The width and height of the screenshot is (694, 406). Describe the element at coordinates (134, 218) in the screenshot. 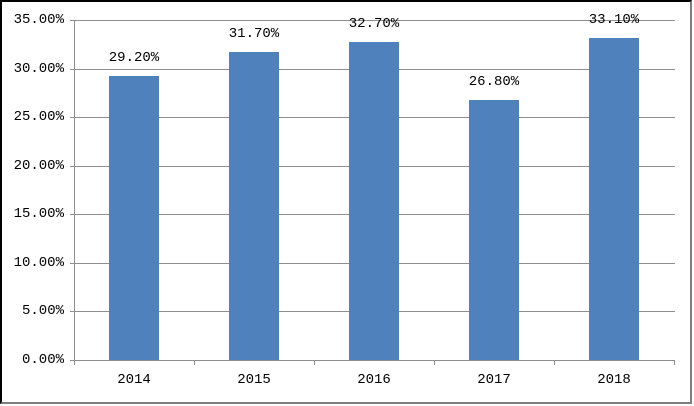

I see `bar-2014` at that location.